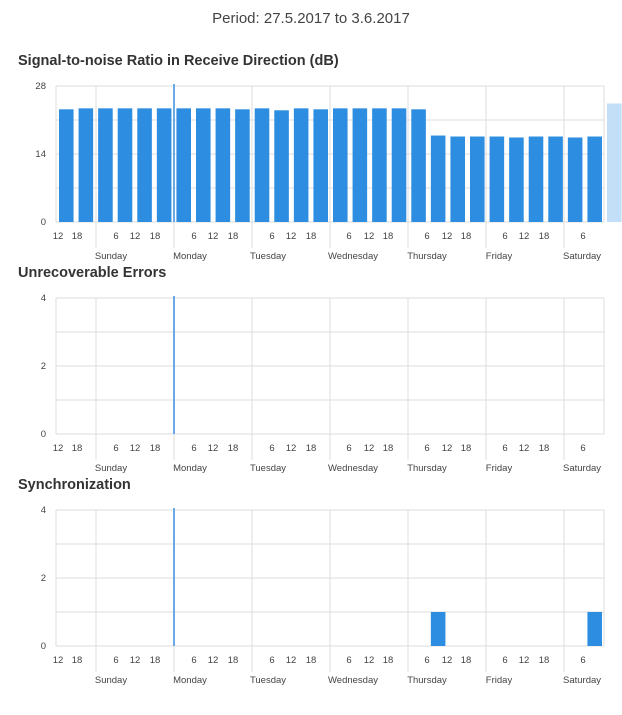  What do you see at coordinates (311, 18) in the screenshot?
I see `period-label: Period: 27.5.2017 to 3.6.2017` at bounding box center [311, 18].